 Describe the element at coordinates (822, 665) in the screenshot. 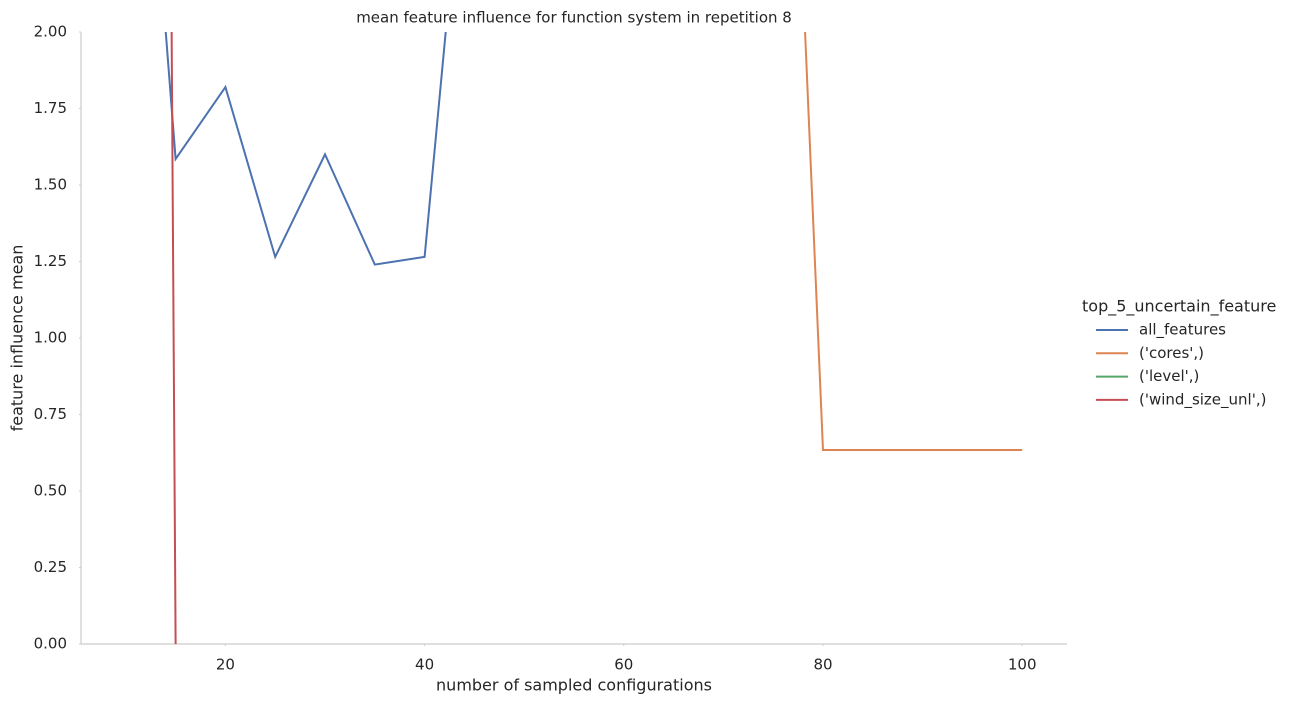

I see `x-tick-label: 80` at that location.